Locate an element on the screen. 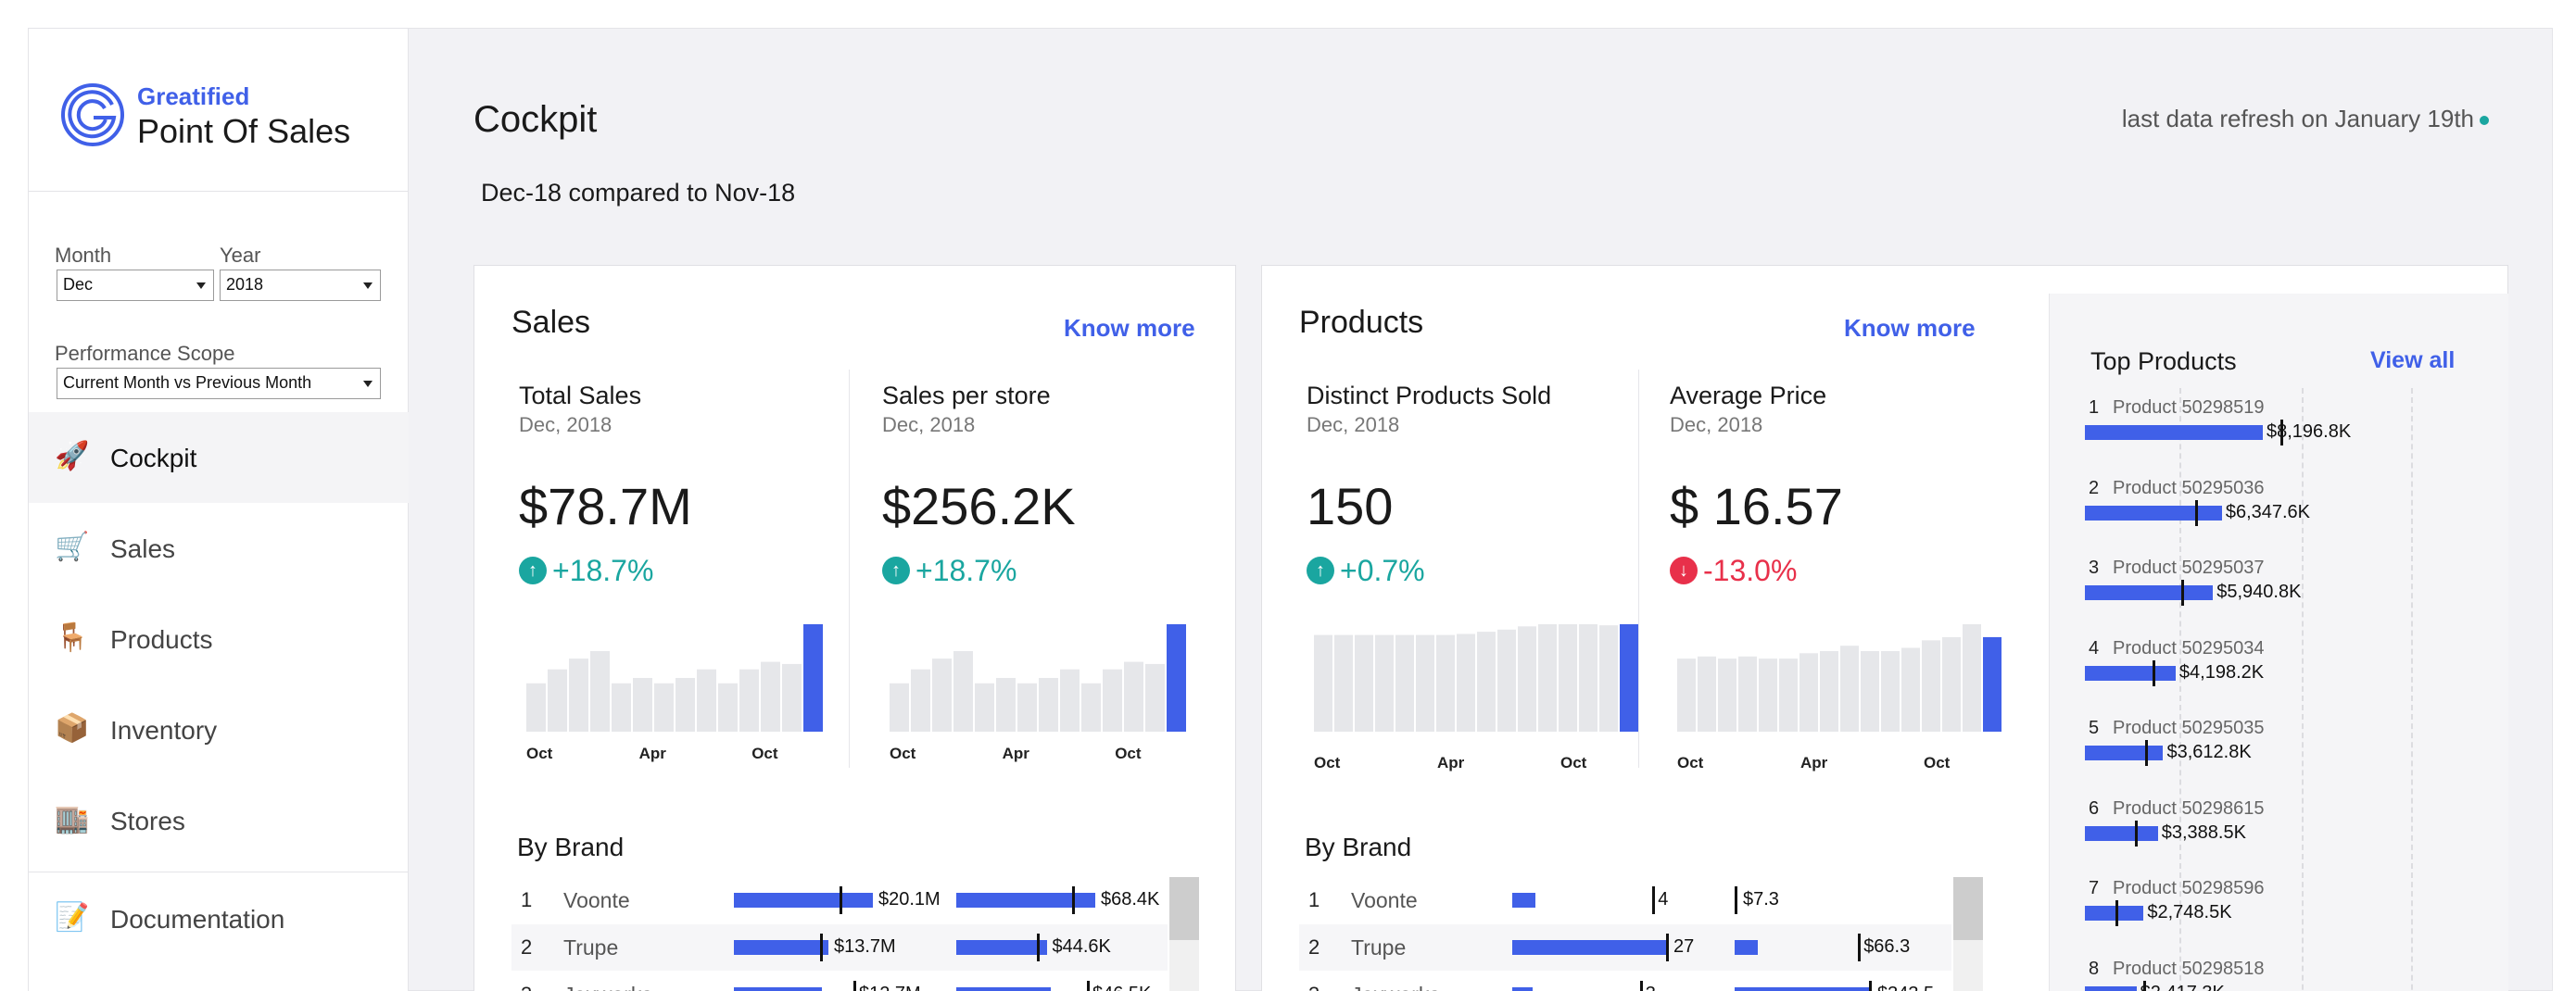 The image size is (2576, 991). bar-value: 3 is located at coordinates (1651, 987).